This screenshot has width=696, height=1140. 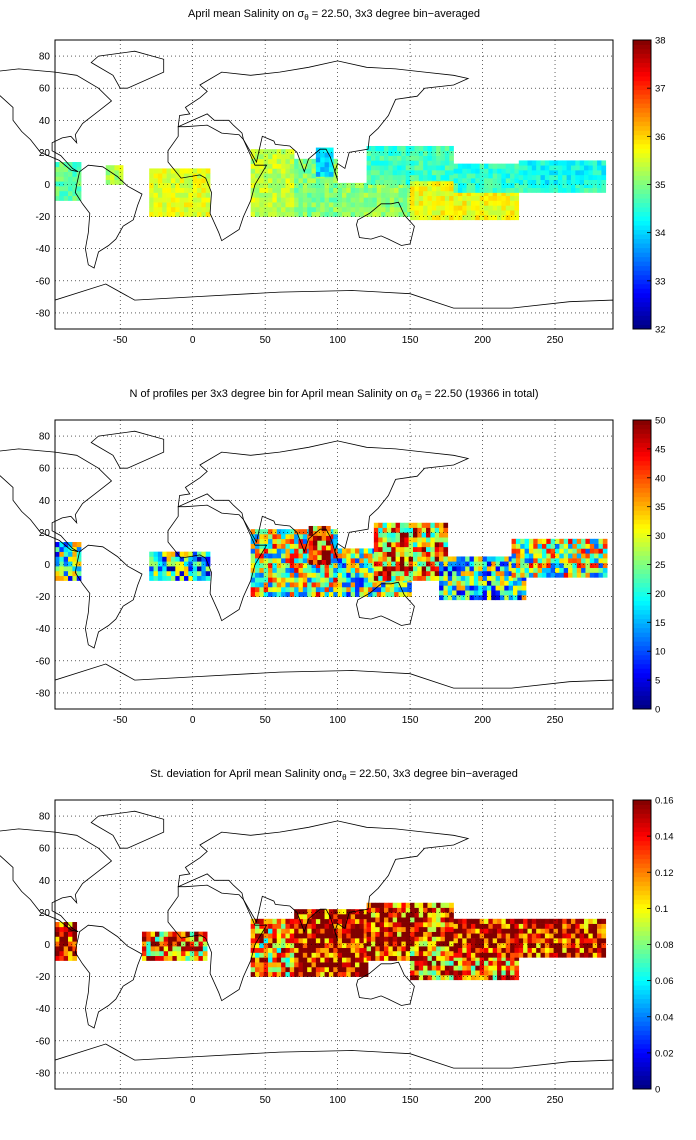 What do you see at coordinates (660, 330) in the screenshot?
I see `colorbar-tick-label: 32` at bounding box center [660, 330].